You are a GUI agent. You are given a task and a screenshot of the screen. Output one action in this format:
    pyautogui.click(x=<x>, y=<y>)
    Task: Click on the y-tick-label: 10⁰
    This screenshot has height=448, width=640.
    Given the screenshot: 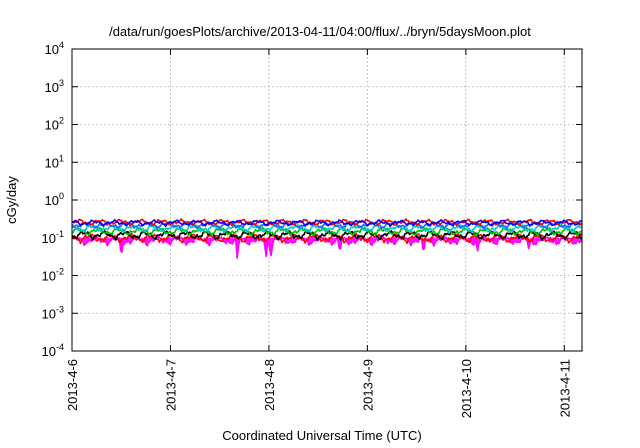 What is the action you would take?
    pyautogui.click(x=54, y=199)
    